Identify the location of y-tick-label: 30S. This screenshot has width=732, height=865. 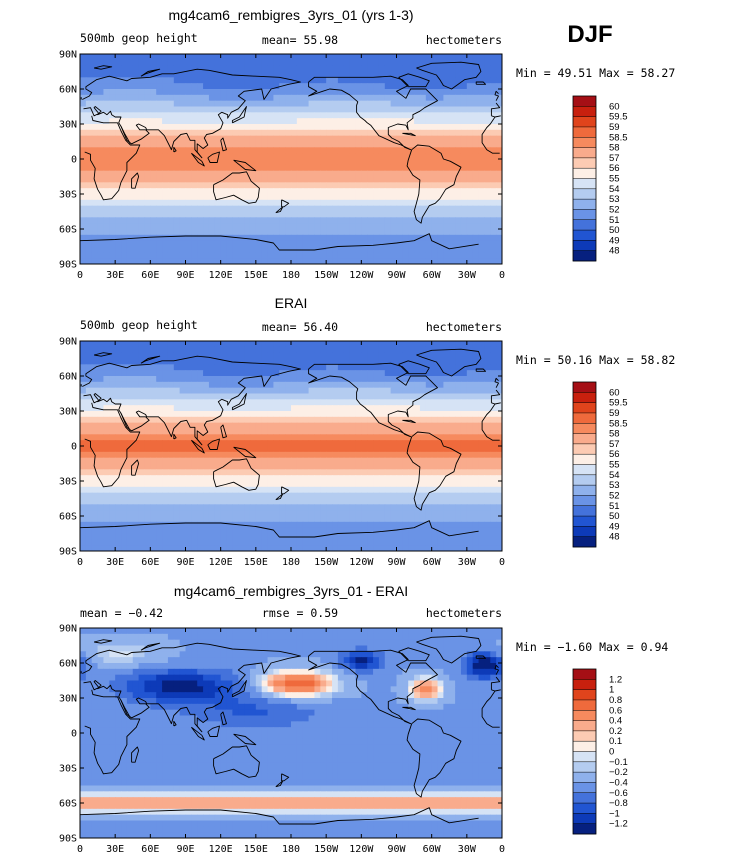
(68, 195).